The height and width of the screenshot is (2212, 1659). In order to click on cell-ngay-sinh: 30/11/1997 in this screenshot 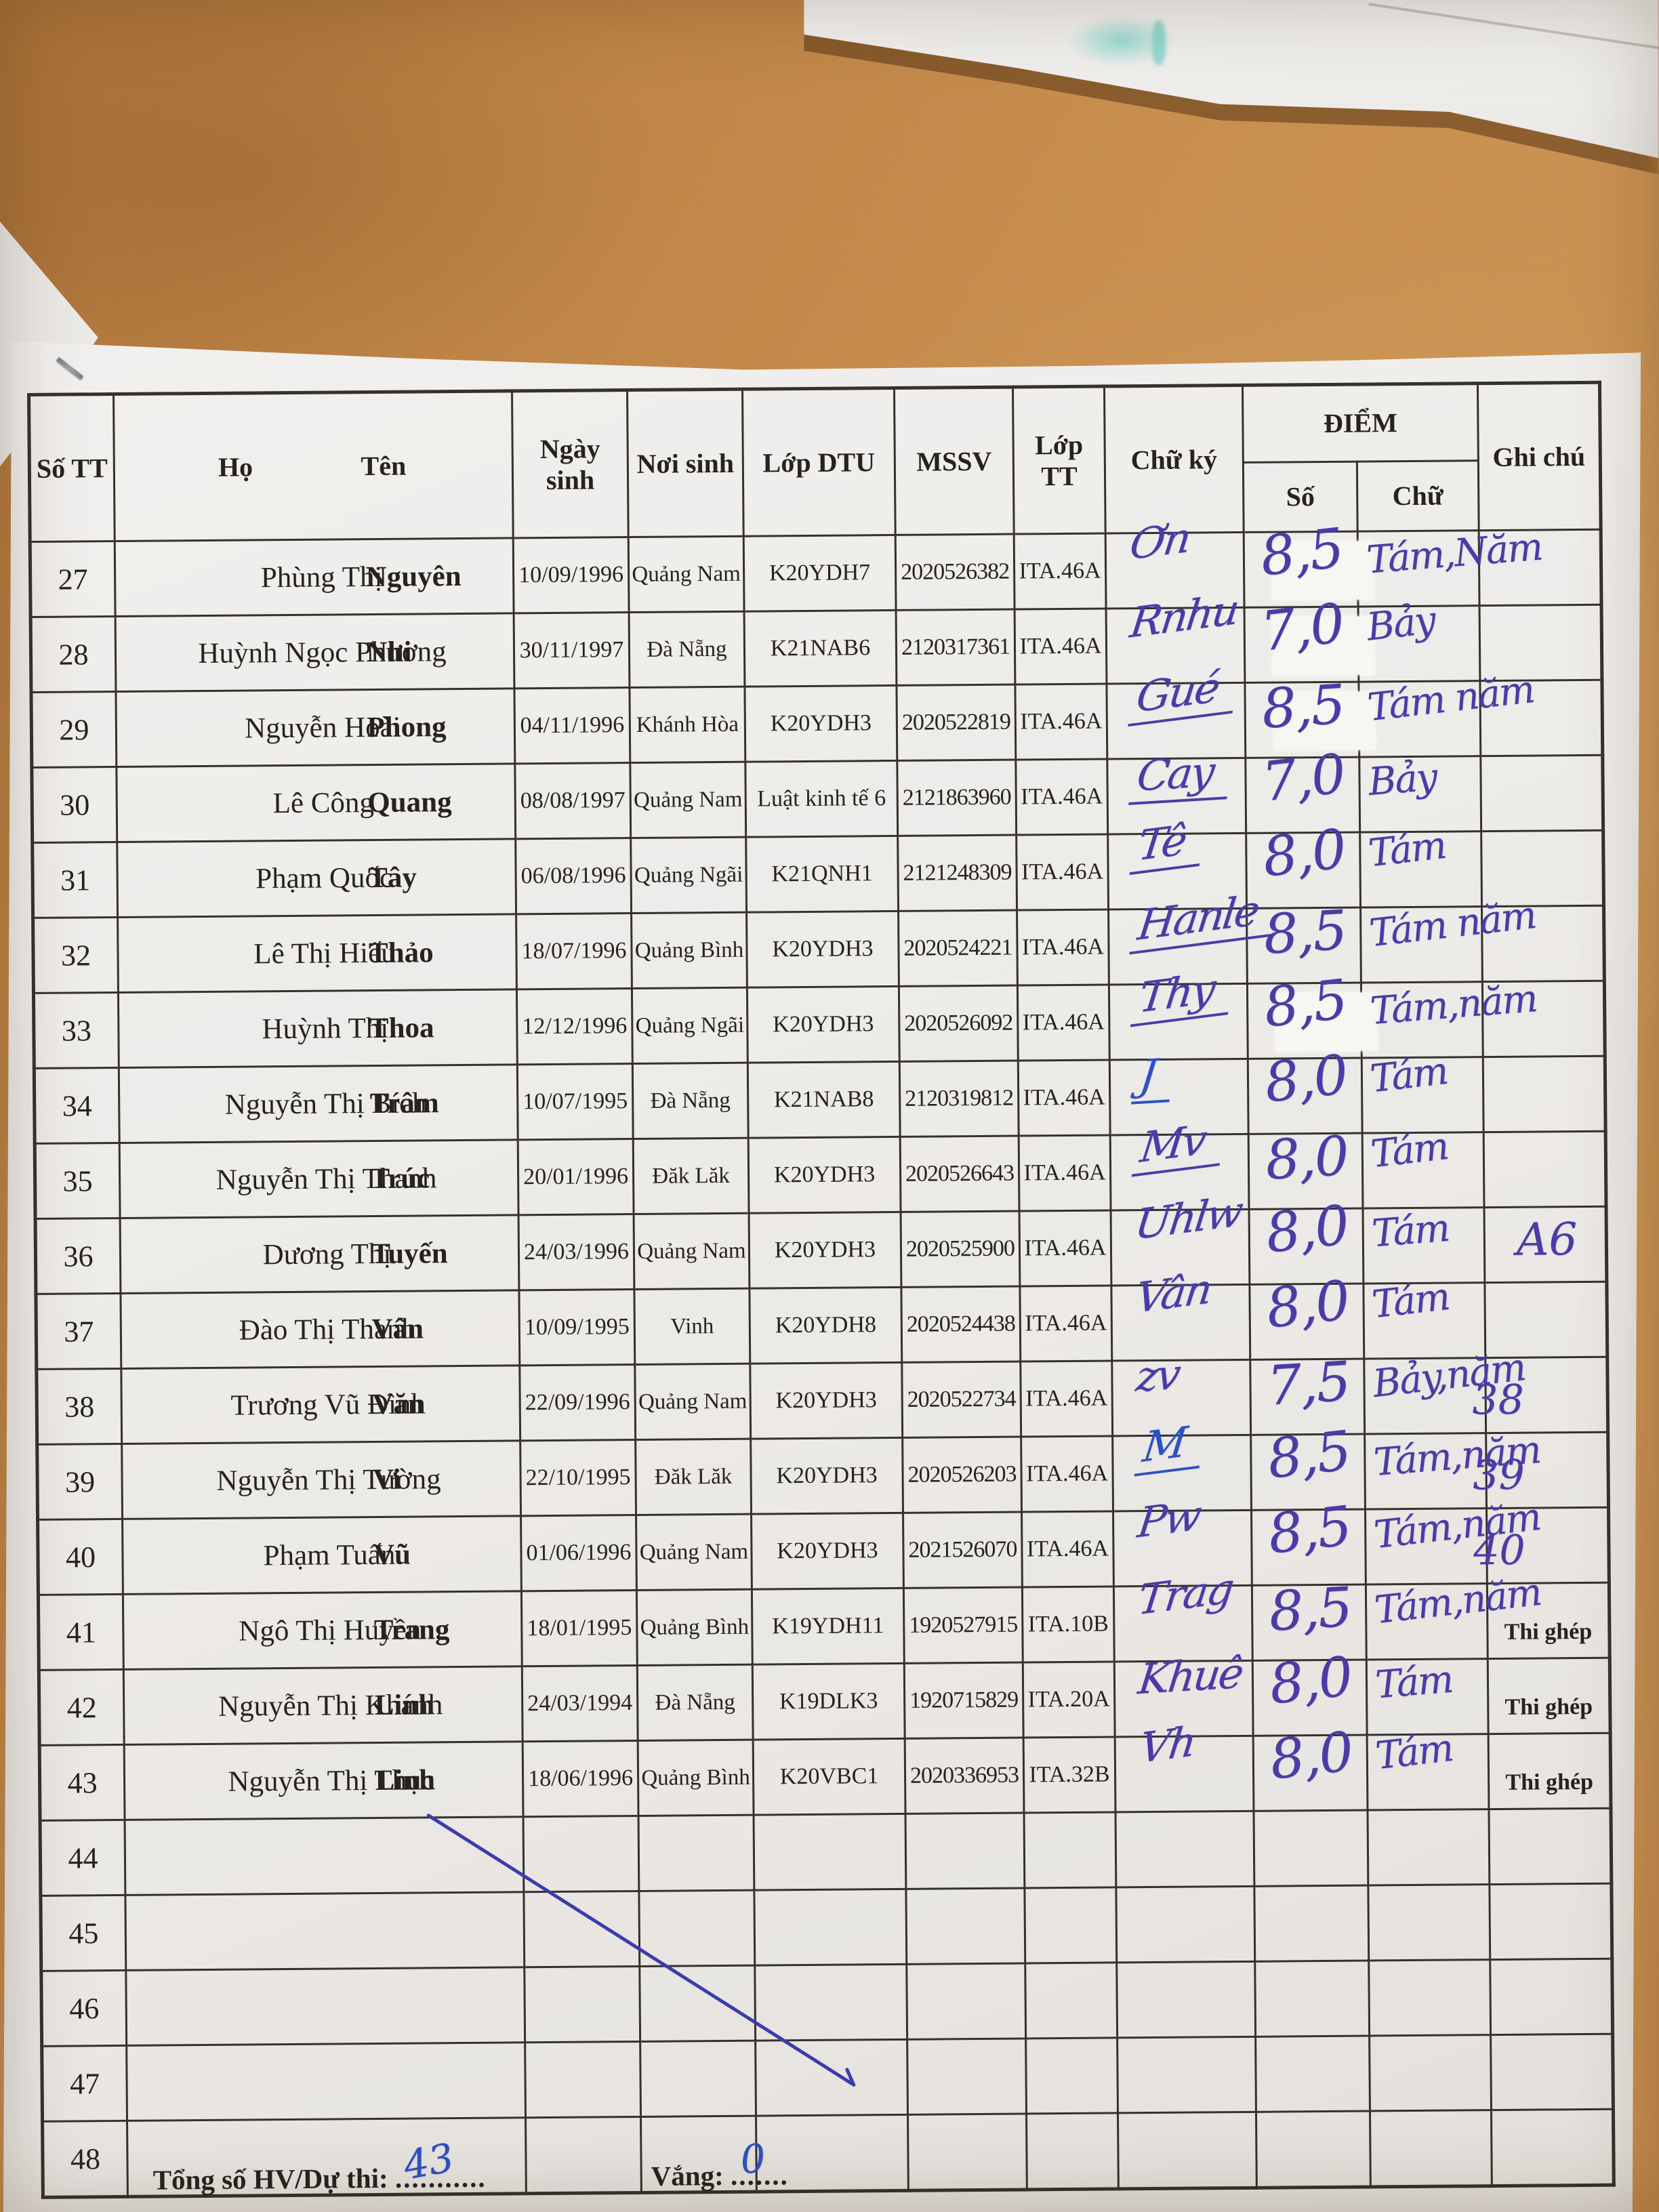, I will do `click(572, 650)`.